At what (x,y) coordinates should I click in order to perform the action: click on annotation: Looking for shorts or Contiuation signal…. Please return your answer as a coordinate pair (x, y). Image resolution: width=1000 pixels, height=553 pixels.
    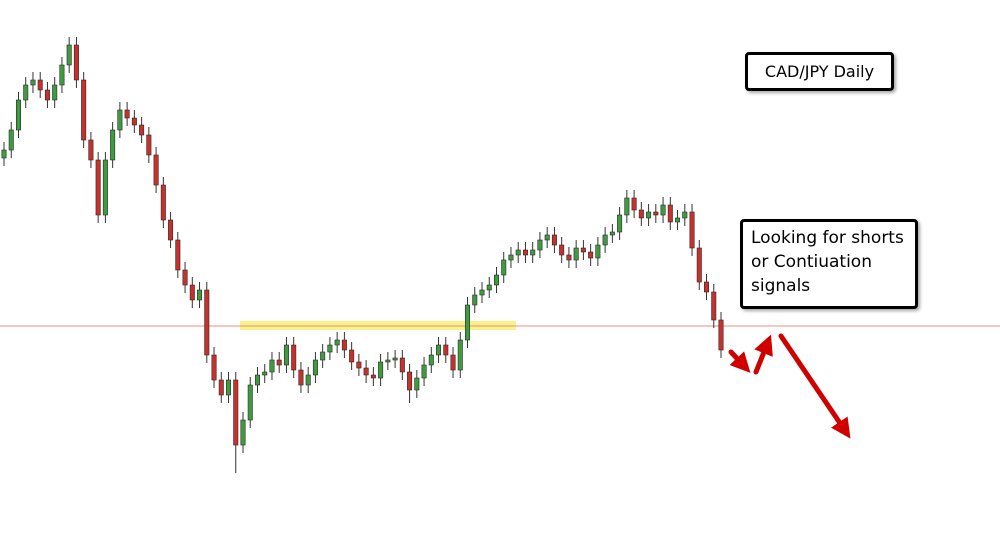
    Looking at the image, I should click on (829, 264).